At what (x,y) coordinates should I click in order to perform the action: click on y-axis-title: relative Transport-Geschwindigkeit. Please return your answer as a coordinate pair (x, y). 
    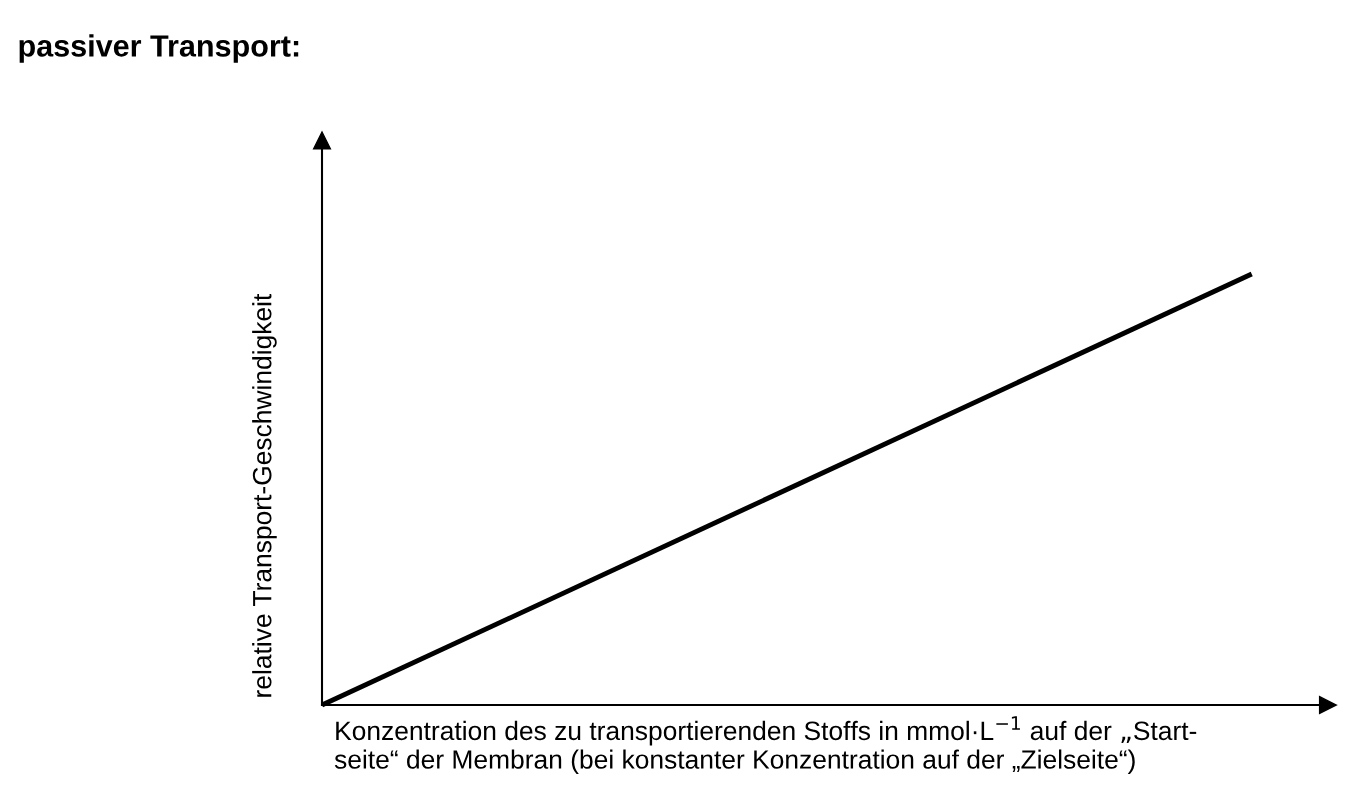
    Looking at the image, I should click on (264, 495).